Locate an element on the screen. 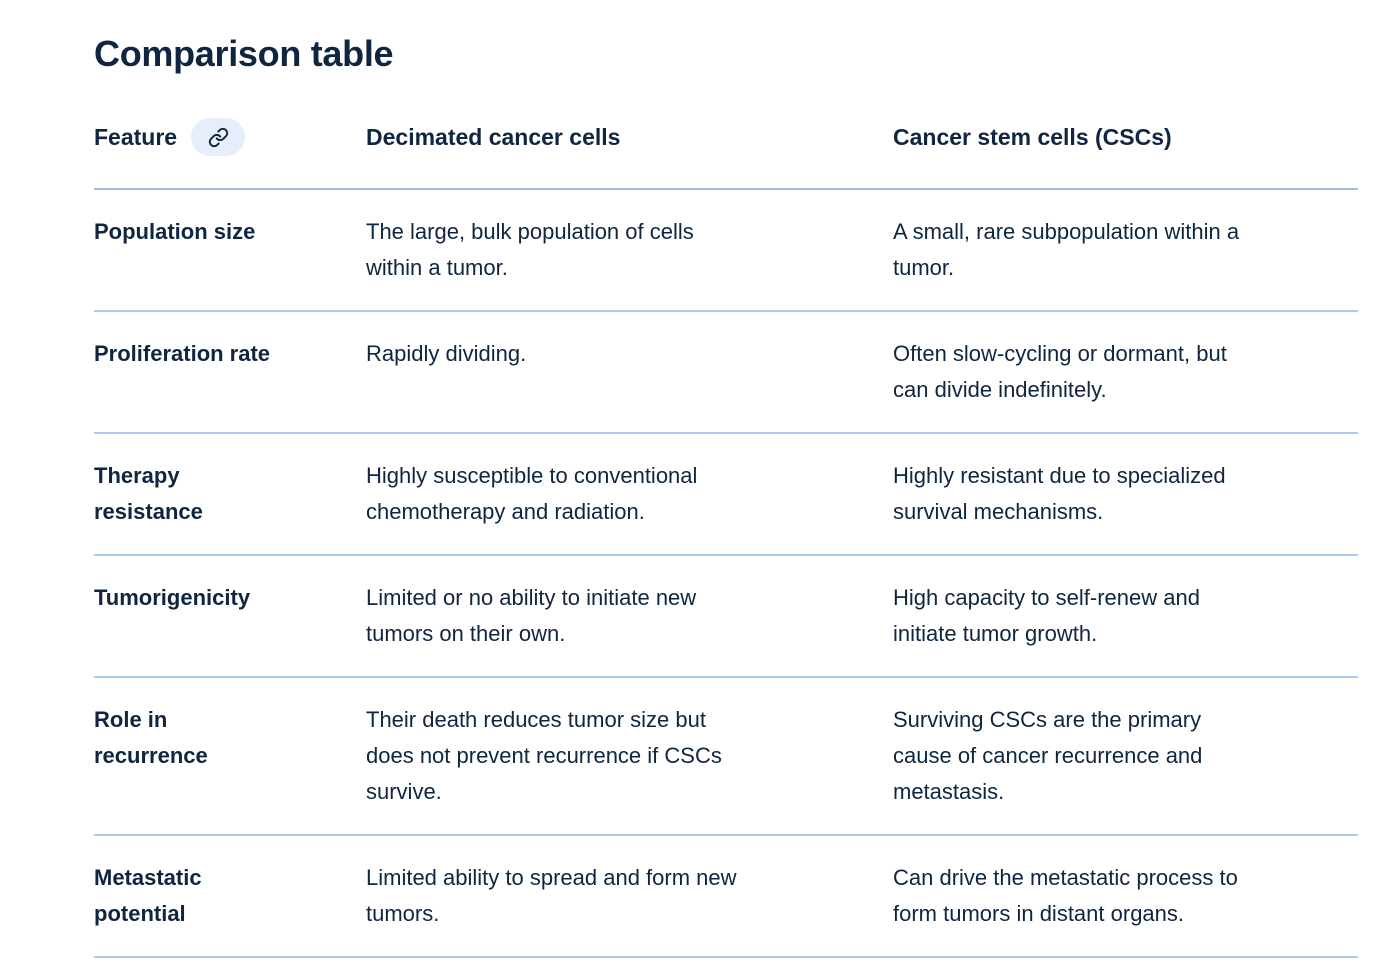 The image size is (1390, 976). feature-label: Therapy resistance is located at coordinates (148, 493).